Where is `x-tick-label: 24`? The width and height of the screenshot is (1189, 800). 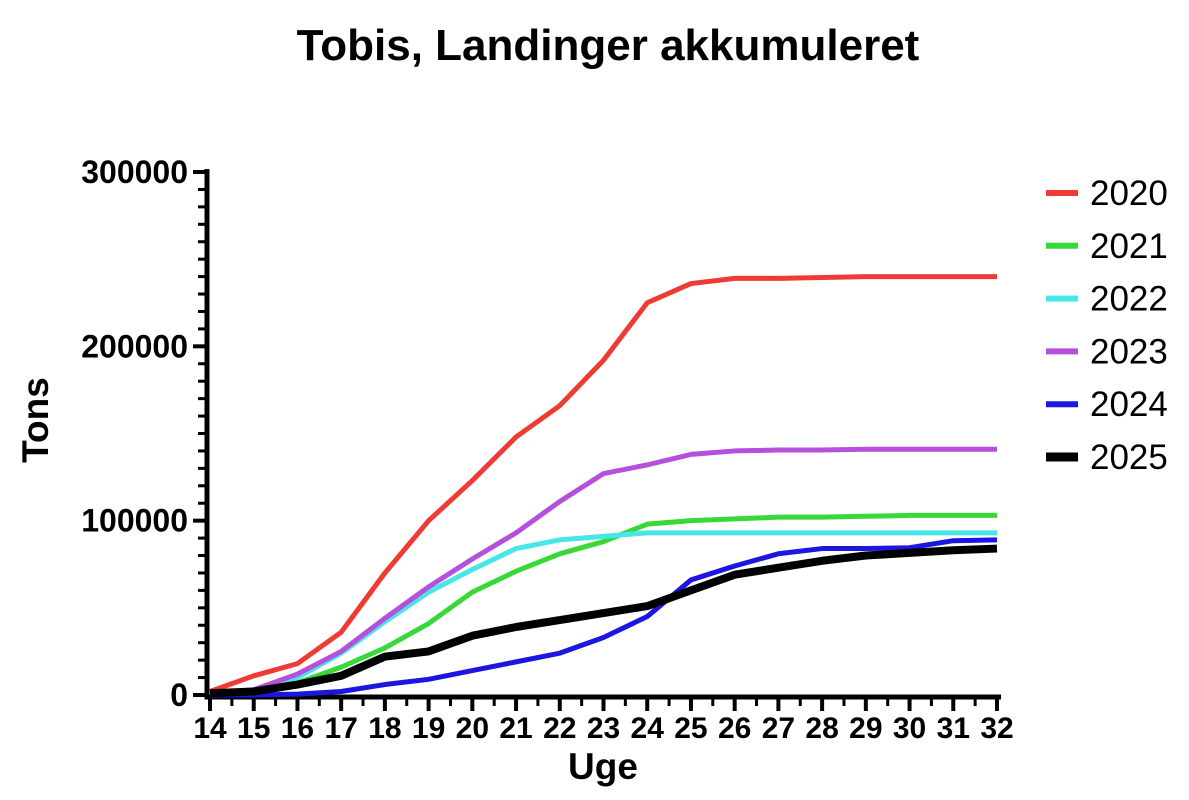
x-tick-label: 24 is located at coordinates (648, 728).